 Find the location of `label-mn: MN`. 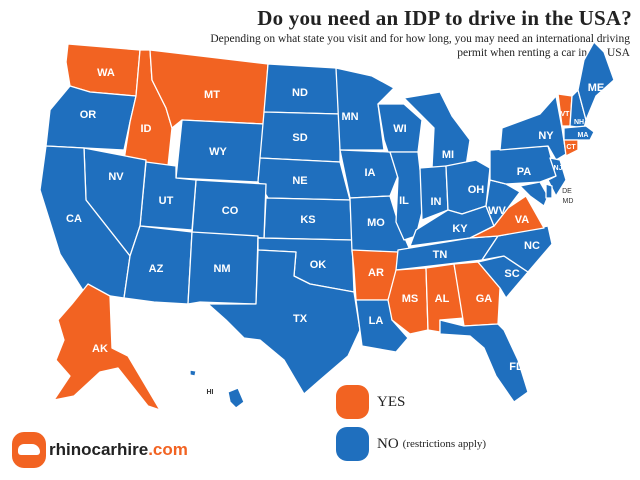

label-mn: MN is located at coordinates (349, 117).